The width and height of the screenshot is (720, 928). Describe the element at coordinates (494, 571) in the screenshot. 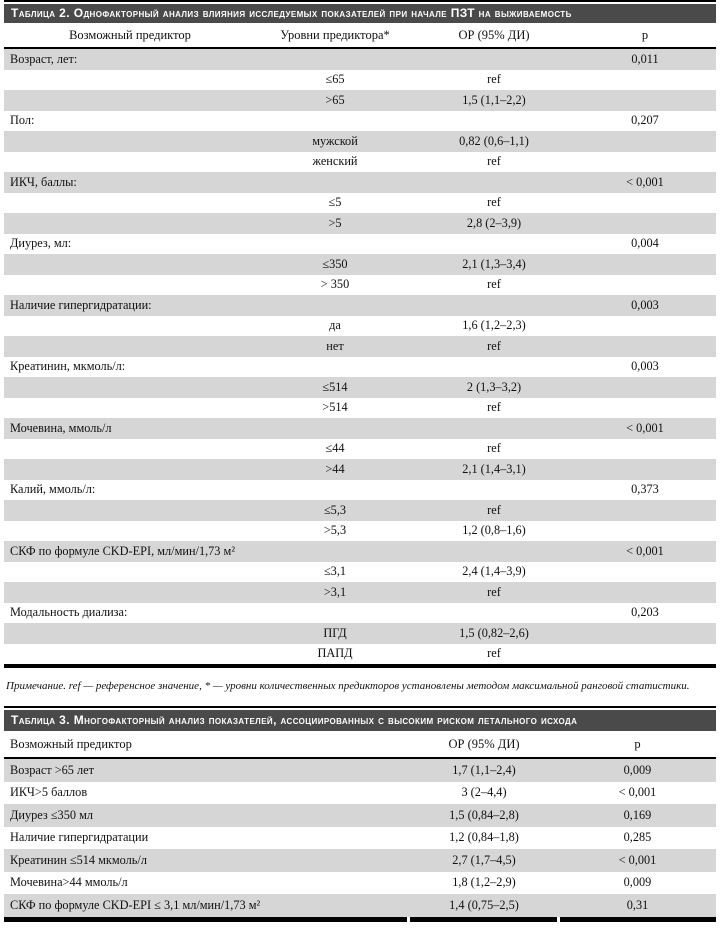

I see `cell-or: 2,4 (1,4–3,9)` at that location.